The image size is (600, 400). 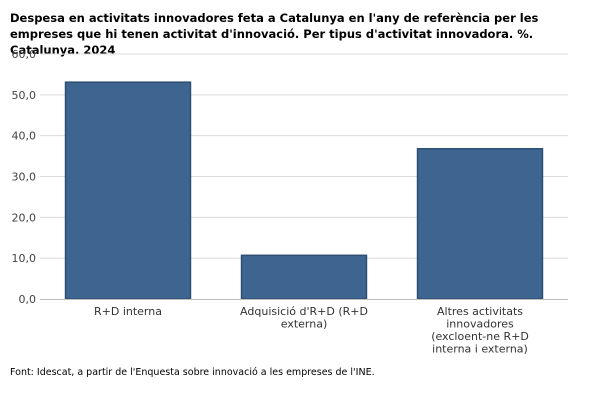 I want to click on x-tick-label-line: R+D interna, so click(x=128, y=311).